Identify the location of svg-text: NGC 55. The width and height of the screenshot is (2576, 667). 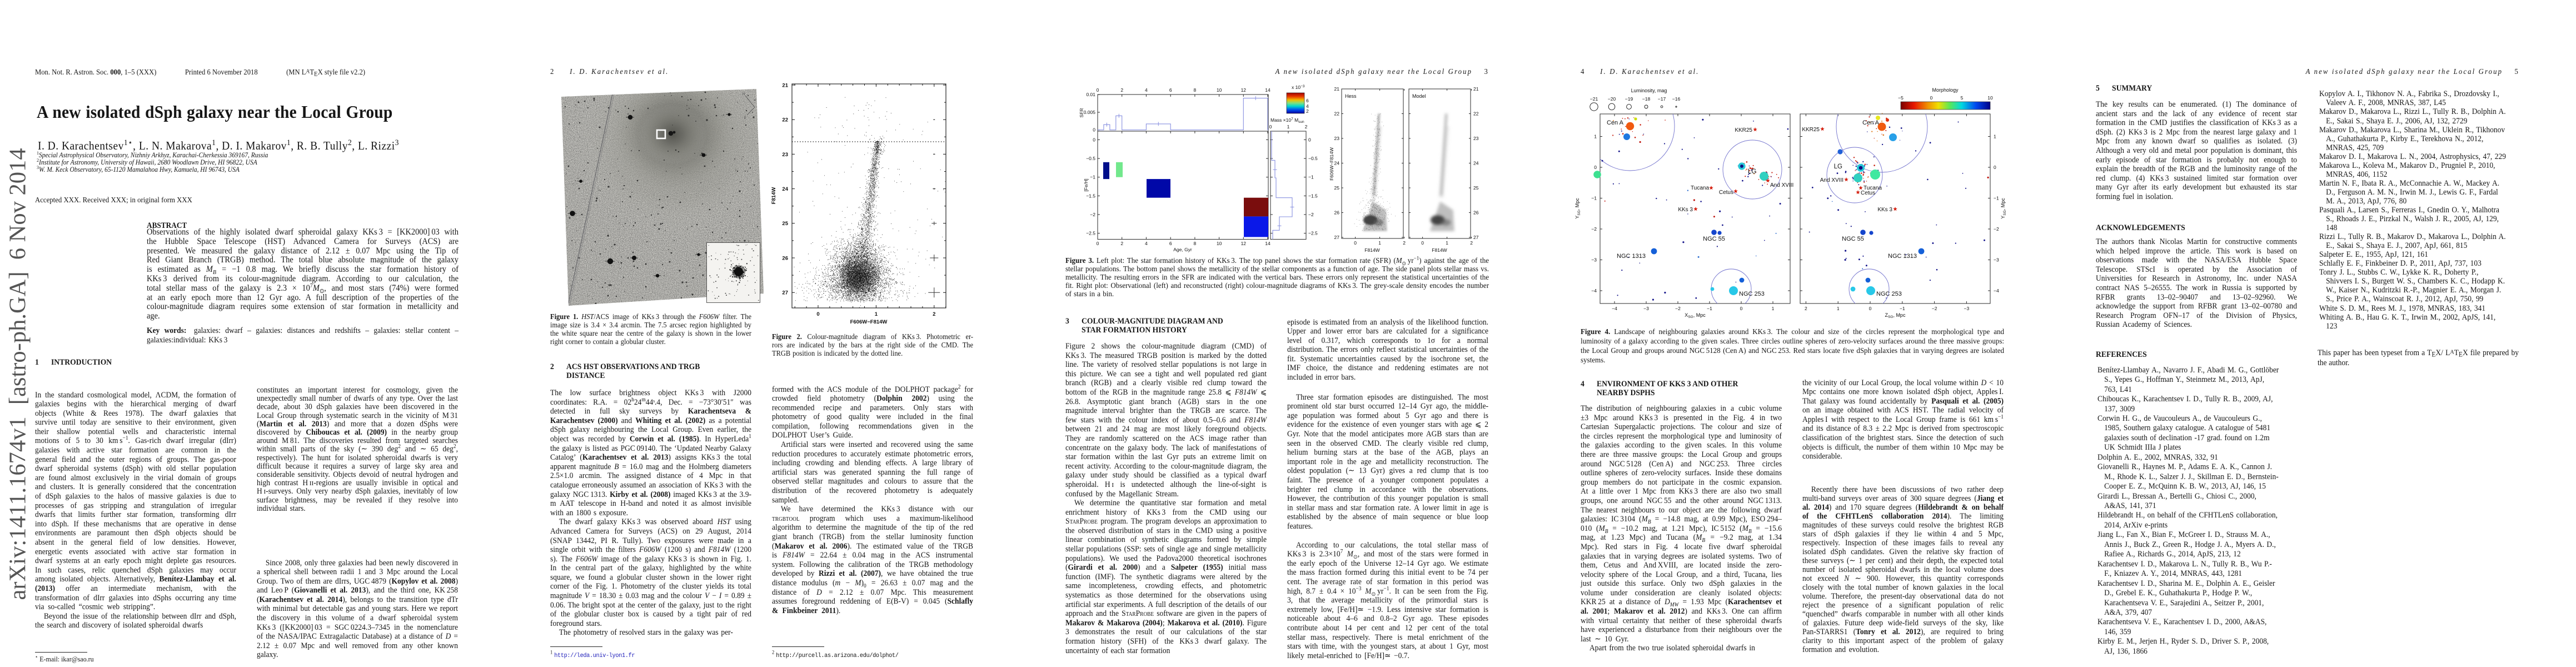
(1714, 239).